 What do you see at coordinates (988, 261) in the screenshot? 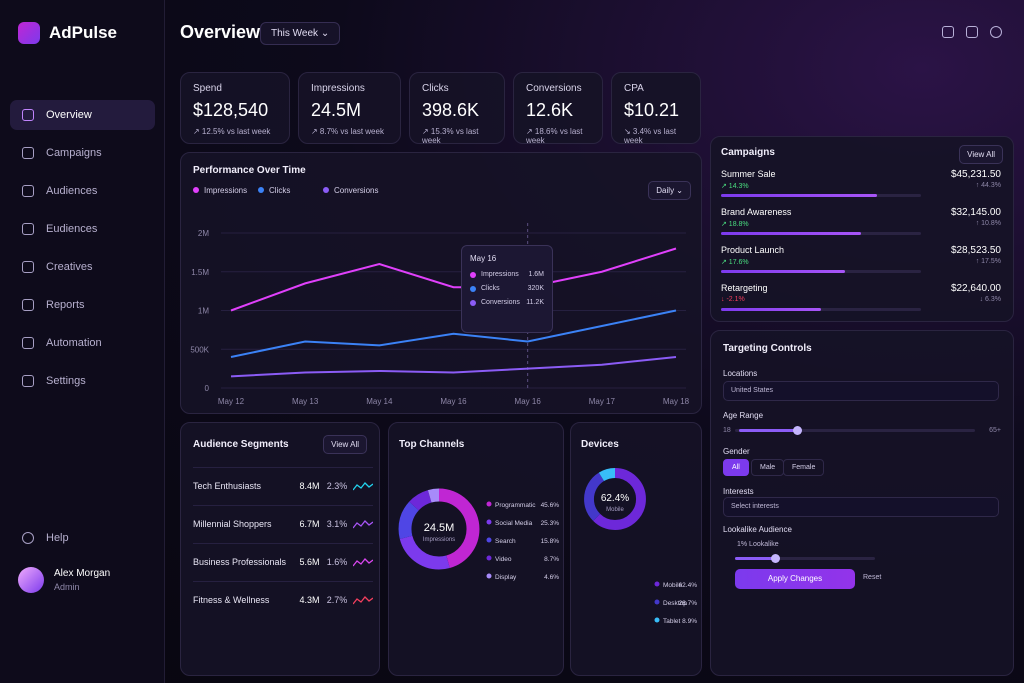
I see `campaign-secondary: ↑ 17.5%` at bounding box center [988, 261].